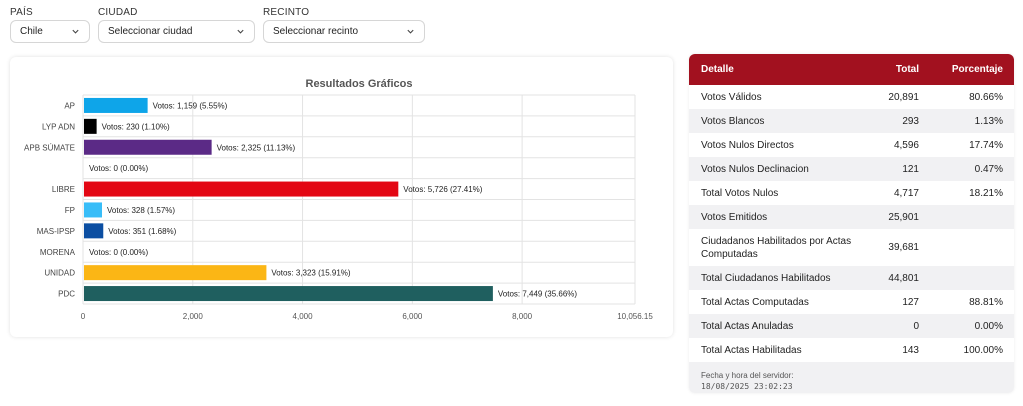 Image resolution: width=1023 pixels, height=406 pixels. I want to click on city-select: Seleccionar ciudad, so click(176, 31).